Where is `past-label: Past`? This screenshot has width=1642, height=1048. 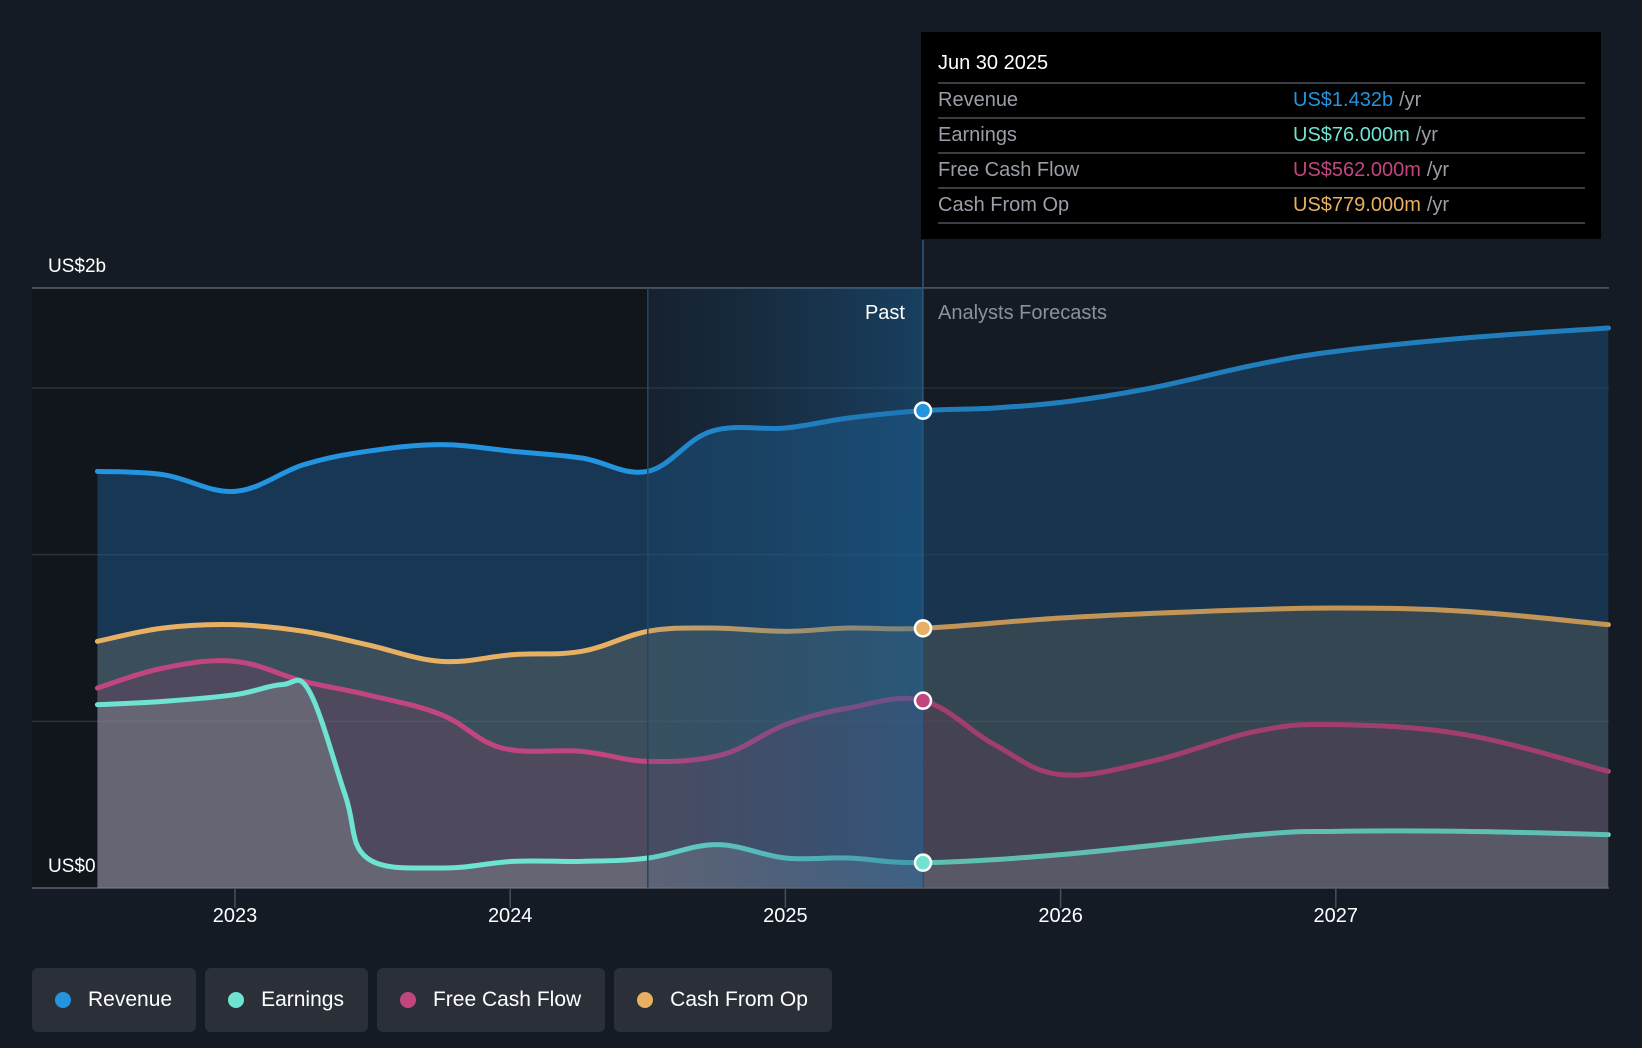
past-label: Past is located at coordinates (885, 313).